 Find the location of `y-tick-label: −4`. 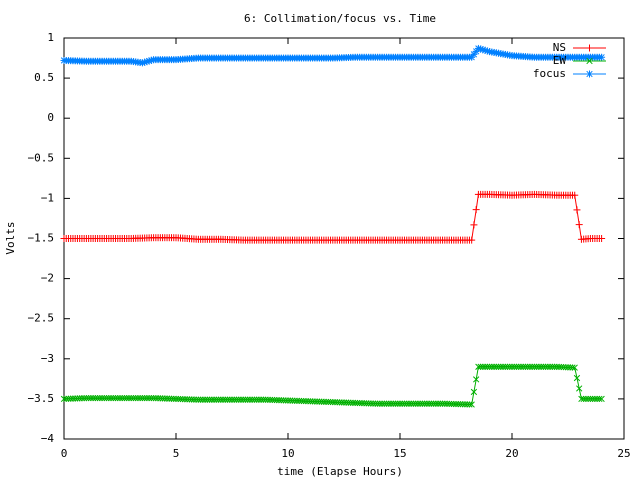

y-tick-label: −4 is located at coordinates (48, 438).